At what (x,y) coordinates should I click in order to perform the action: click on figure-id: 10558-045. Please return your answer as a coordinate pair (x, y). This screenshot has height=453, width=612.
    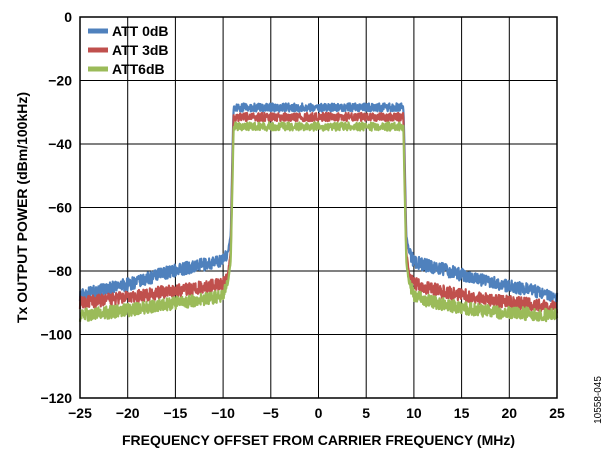
    Looking at the image, I should click on (598, 400).